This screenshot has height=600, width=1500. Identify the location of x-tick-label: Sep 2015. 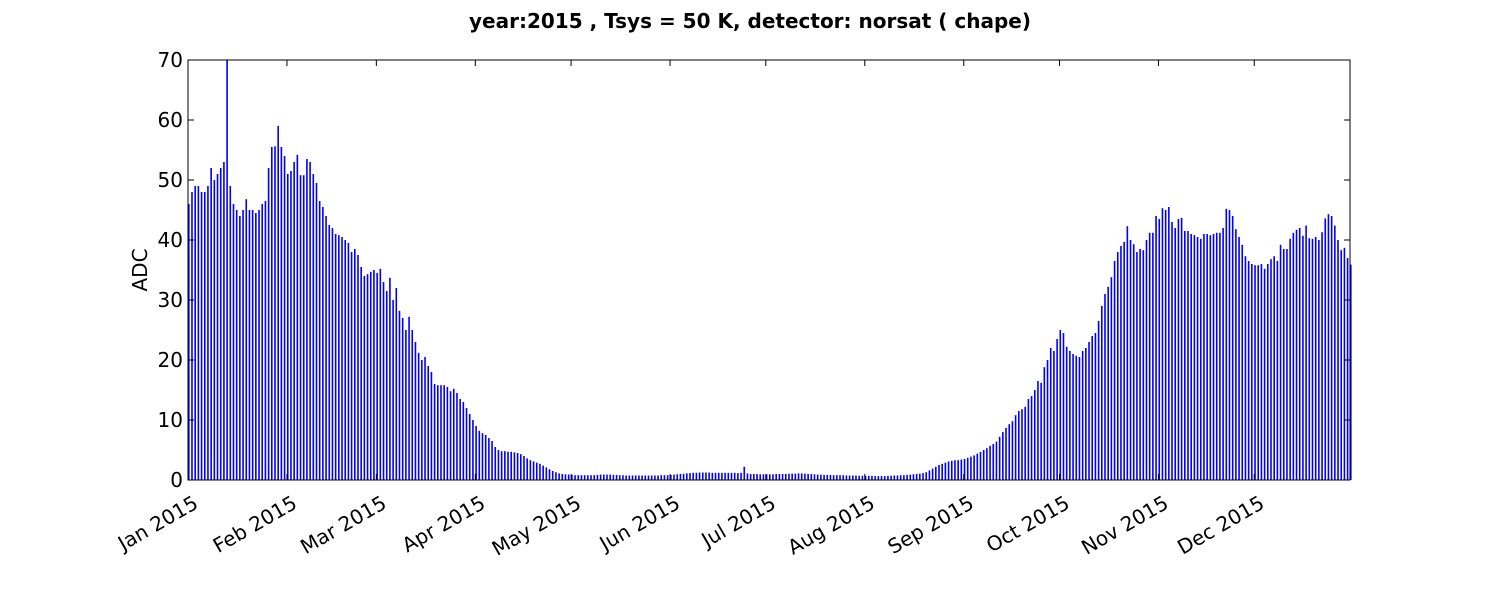
(930, 525).